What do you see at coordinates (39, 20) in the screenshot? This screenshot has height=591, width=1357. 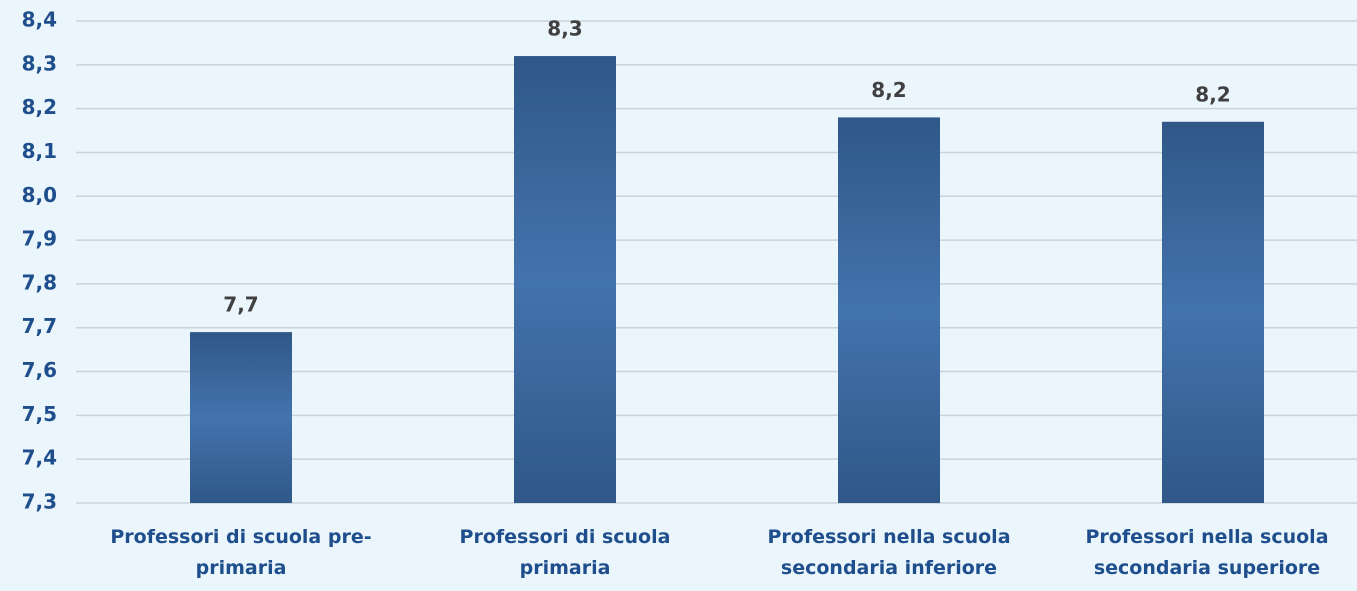 I see `y-tick-label: 8,4` at bounding box center [39, 20].